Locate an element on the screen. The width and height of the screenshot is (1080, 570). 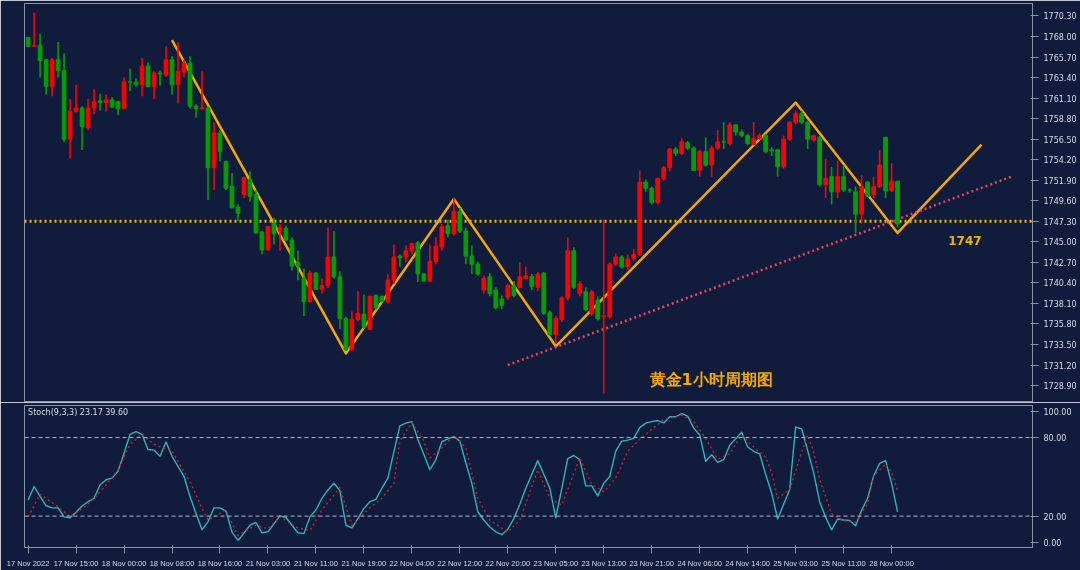
y-tick-label: 1765.70 is located at coordinates (1060, 58).